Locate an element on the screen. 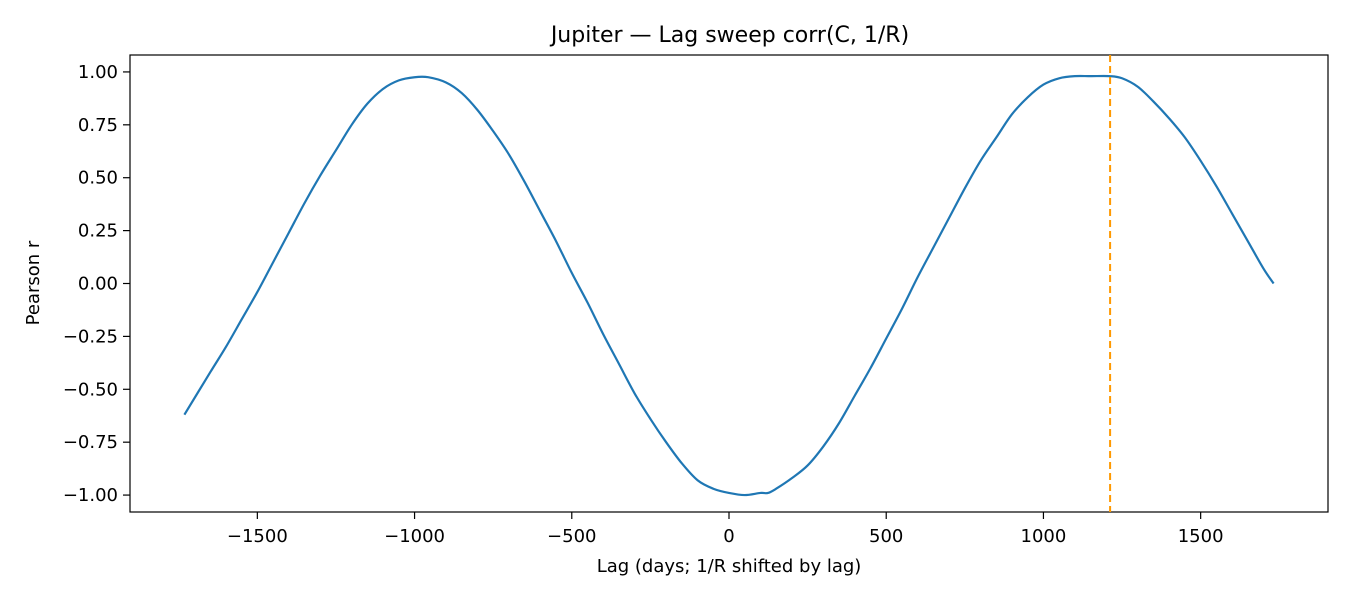  x-tick-label: 1000 is located at coordinates (1044, 536).